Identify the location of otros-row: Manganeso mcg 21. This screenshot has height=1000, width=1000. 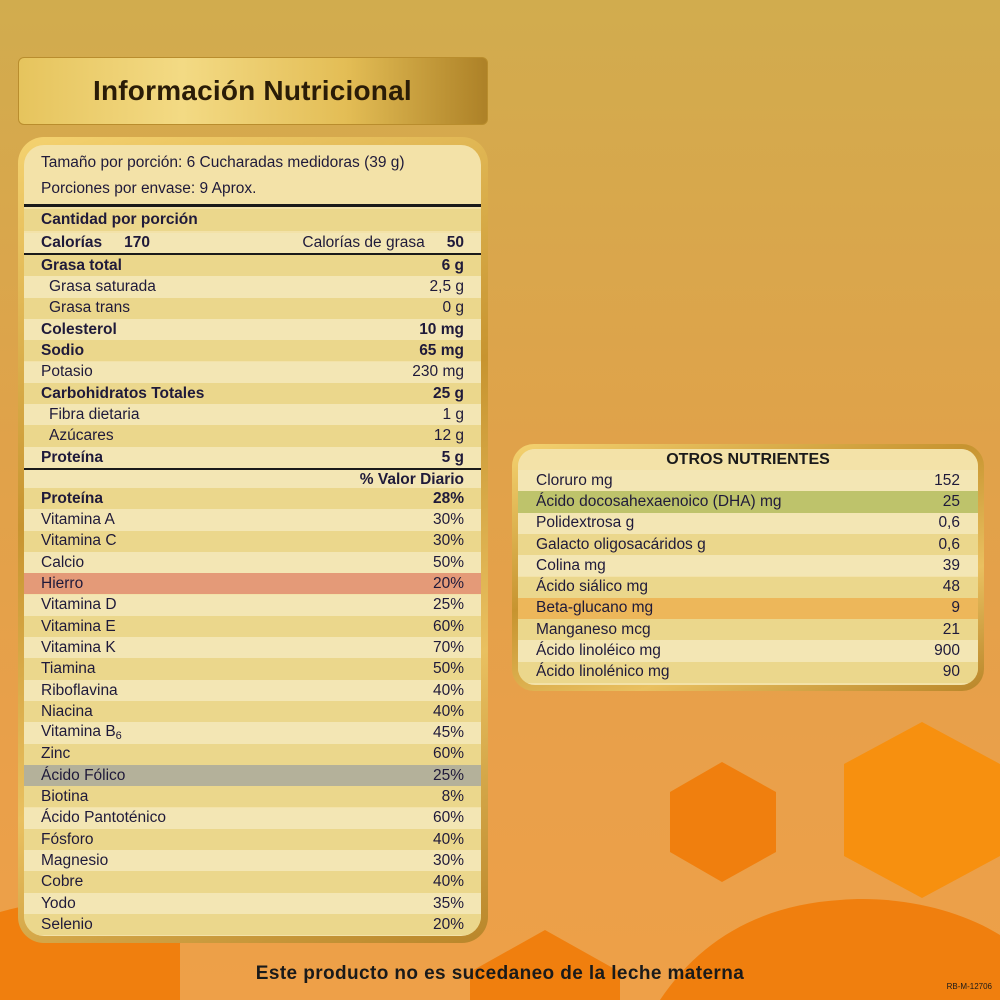
(748, 630).